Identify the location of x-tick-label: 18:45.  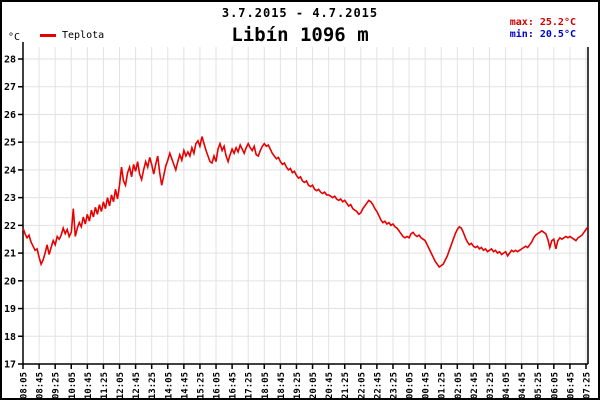
(282, 385).